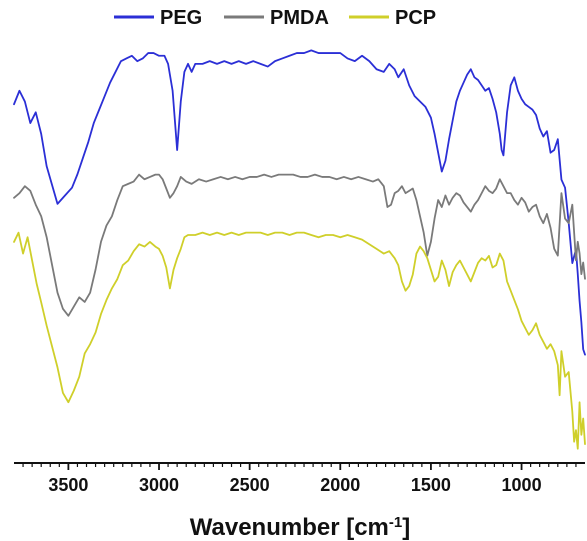 This screenshot has width=587, height=541. Describe the element at coordinates (395, 522) in the screenshot. I see `x-axis-title-superscript: -1` at that location.